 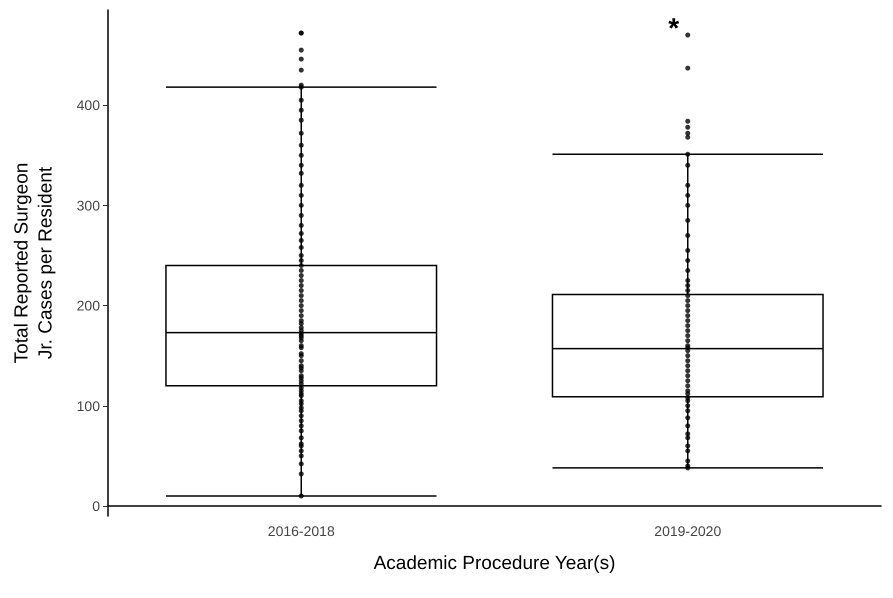 I want to click on annotation: *, so click(x=674, y=28).